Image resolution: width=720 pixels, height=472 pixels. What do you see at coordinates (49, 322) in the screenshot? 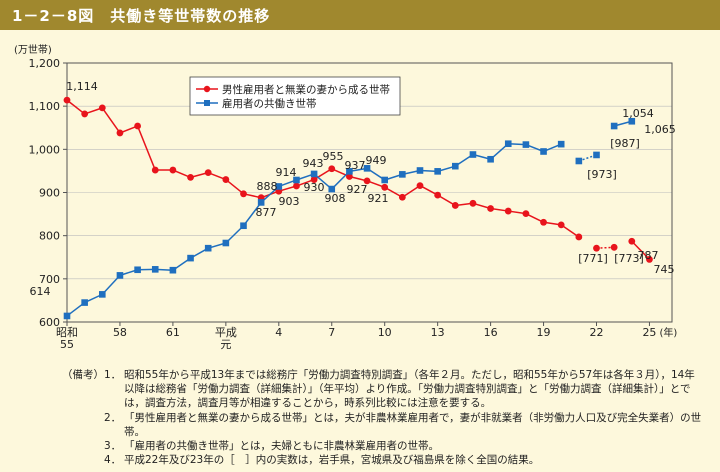
I see `y-tick-label: 600` at bounding box center [49, 322].